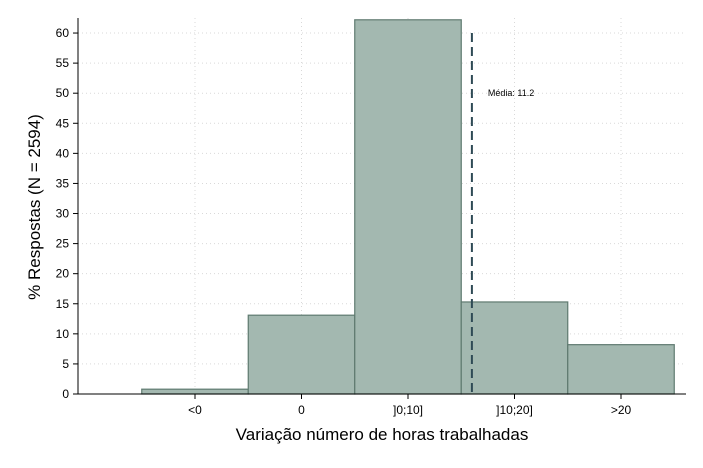 This screenshot has width=703, height=468. Describe the element at coordinates (382, 434) in the screenshot. I see `x-axis-title: Variação número de horas trabalhadas` at that location.